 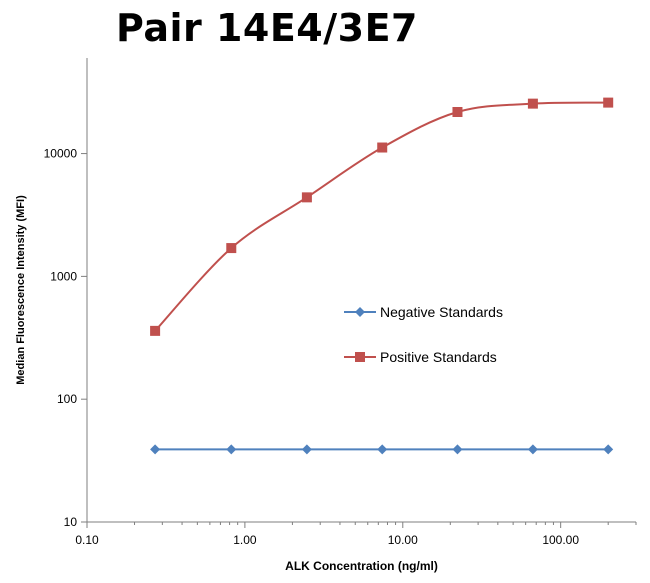 I want to click on y-axis-label: Median Fluorescence Intensity (MFI), so click(x=21, y=290).